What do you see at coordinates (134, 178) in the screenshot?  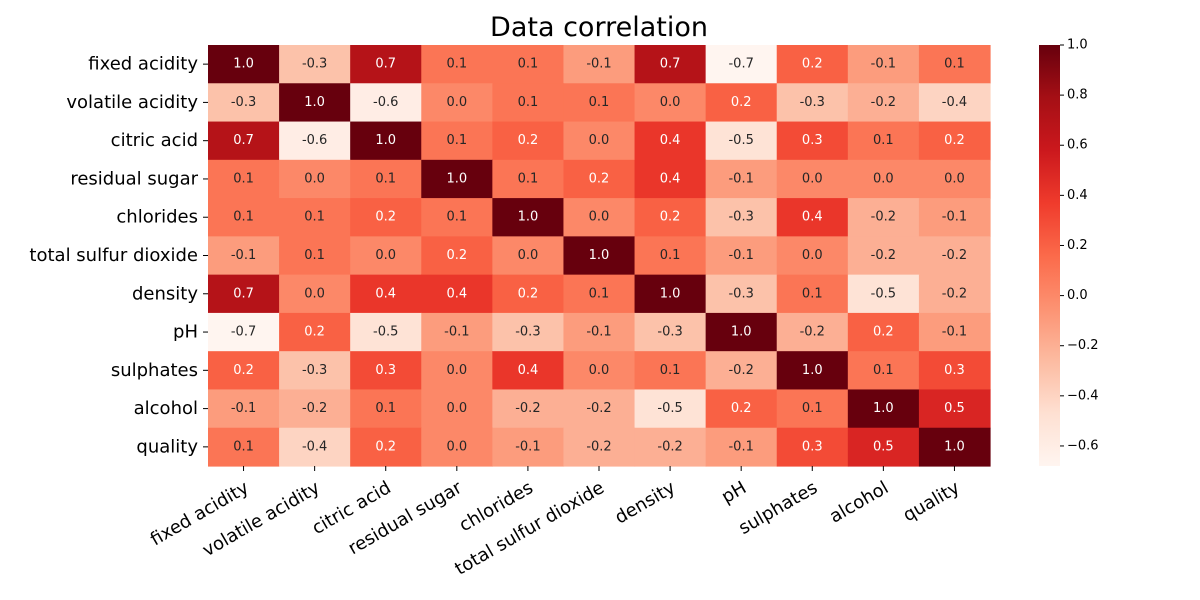 I see `y-tick-label: residual sugar` at bounding box center [134, 178].